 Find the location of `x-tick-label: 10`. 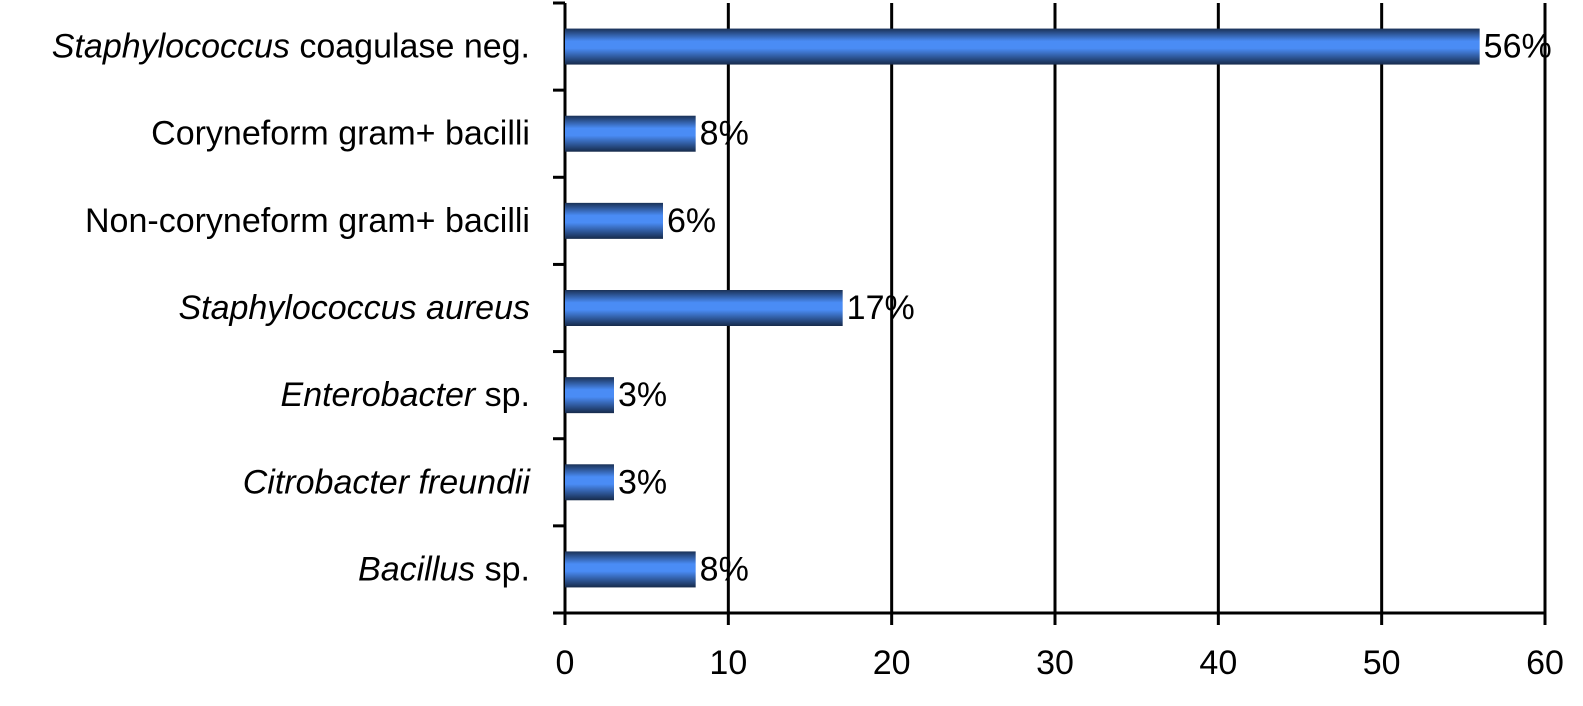

x-tick-label: 10 is located at coordinates (728, 663).